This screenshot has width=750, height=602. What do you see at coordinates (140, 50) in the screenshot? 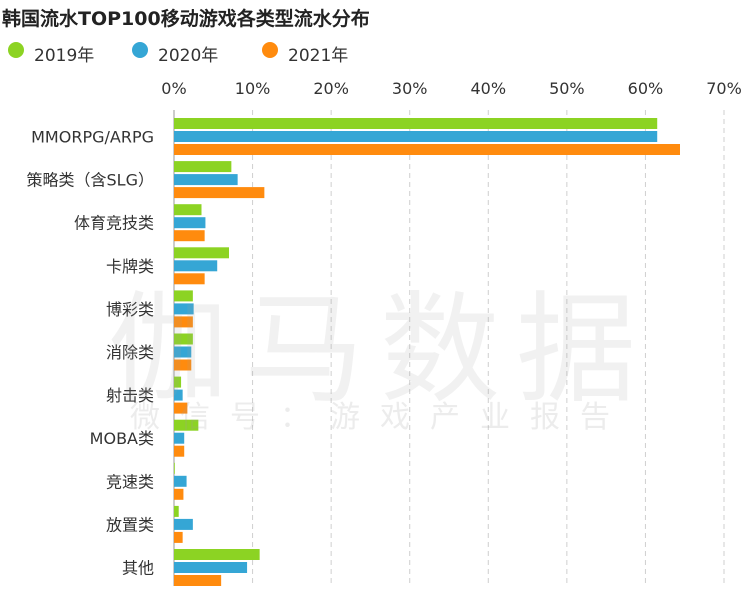
I see `legend-swatch-2020` at bounding box center [140, 50].